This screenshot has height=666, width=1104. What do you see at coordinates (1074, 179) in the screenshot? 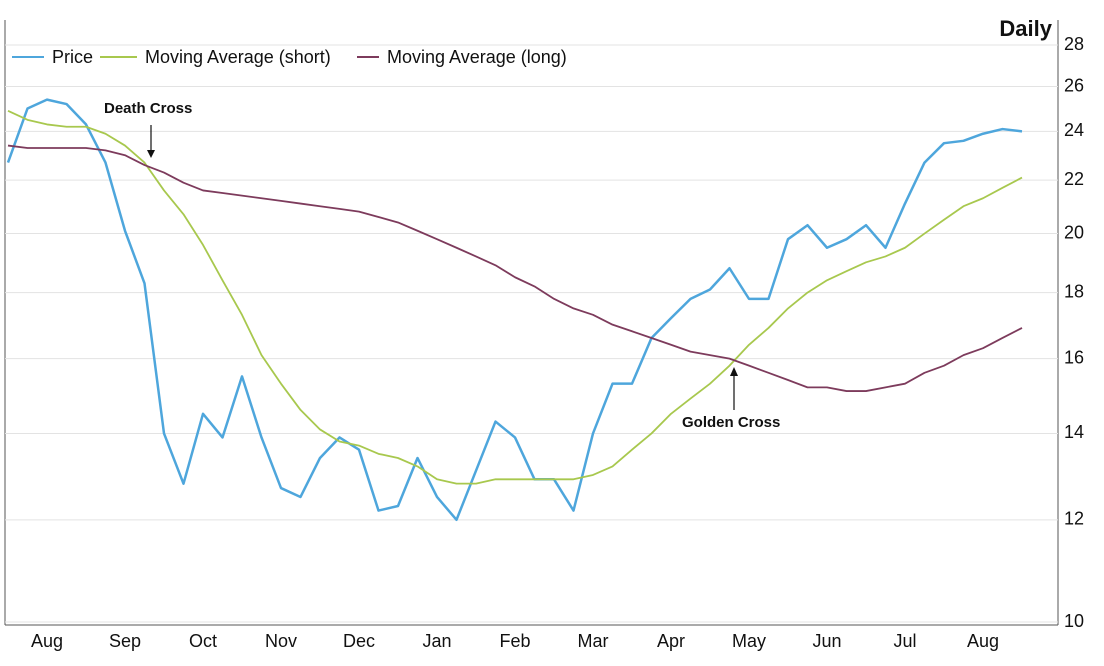
I see `y-tick-label: 22` at bounding box center [1074, 179].